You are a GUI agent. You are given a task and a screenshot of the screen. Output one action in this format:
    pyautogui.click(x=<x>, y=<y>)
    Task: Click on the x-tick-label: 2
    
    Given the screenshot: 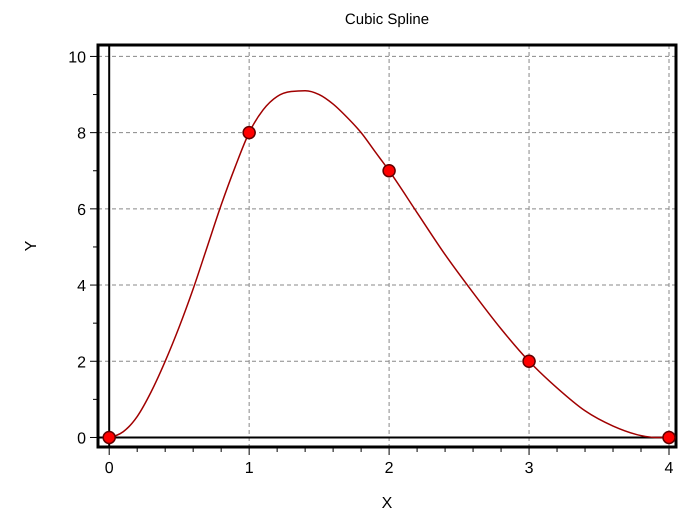 What is the action you would take?
    pyautogui.click(x=389, y=468)
    